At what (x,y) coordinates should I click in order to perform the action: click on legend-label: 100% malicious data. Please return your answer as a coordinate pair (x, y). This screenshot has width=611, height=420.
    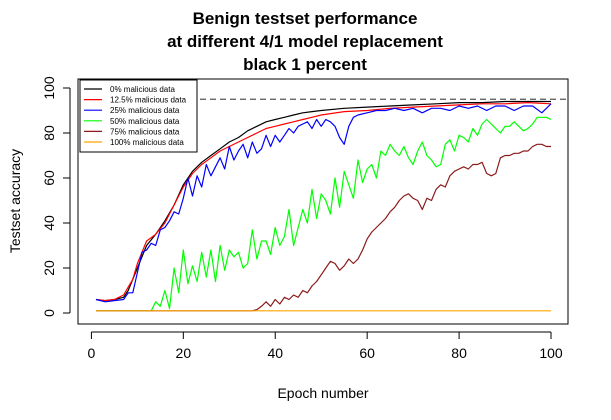
    Looking at the image, I should click on (147, 142).